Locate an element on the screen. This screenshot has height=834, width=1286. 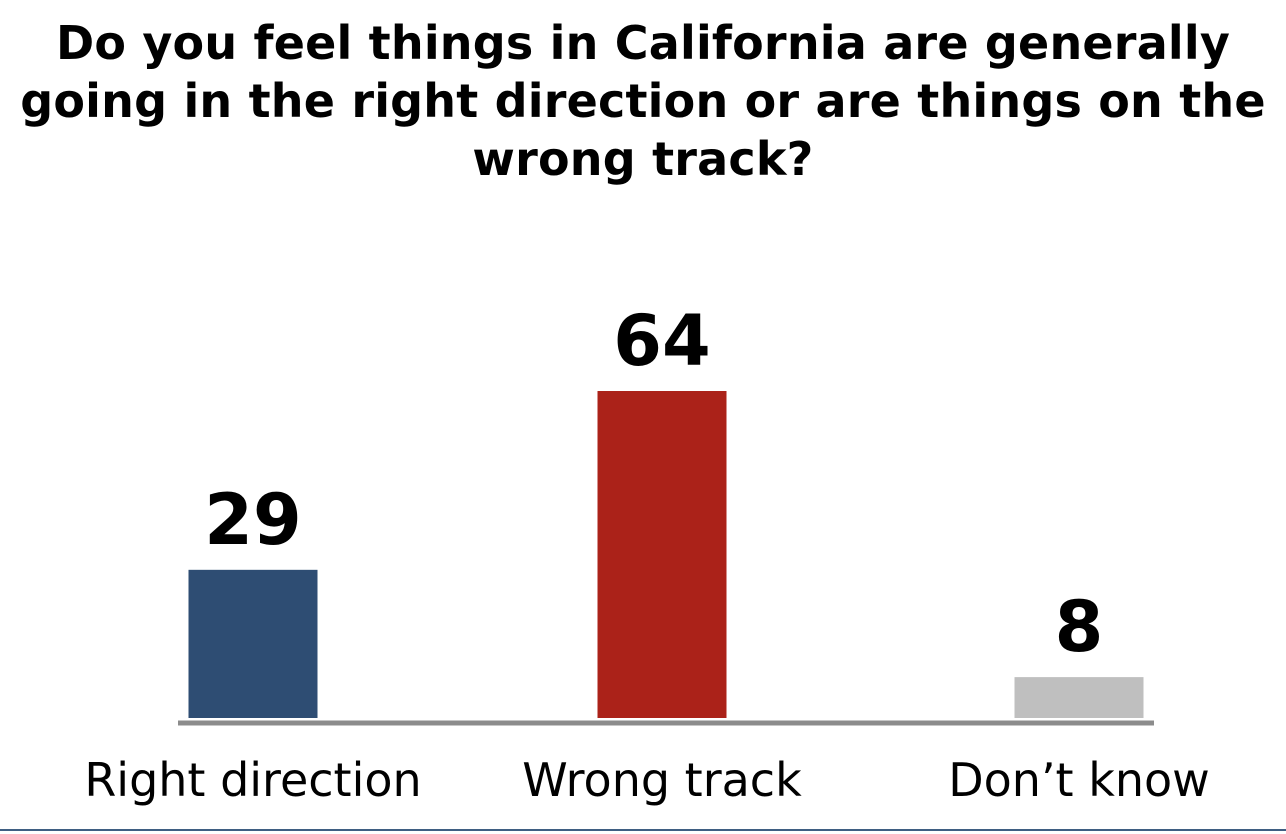
bottom-divider is located at coordinates (643, 830).